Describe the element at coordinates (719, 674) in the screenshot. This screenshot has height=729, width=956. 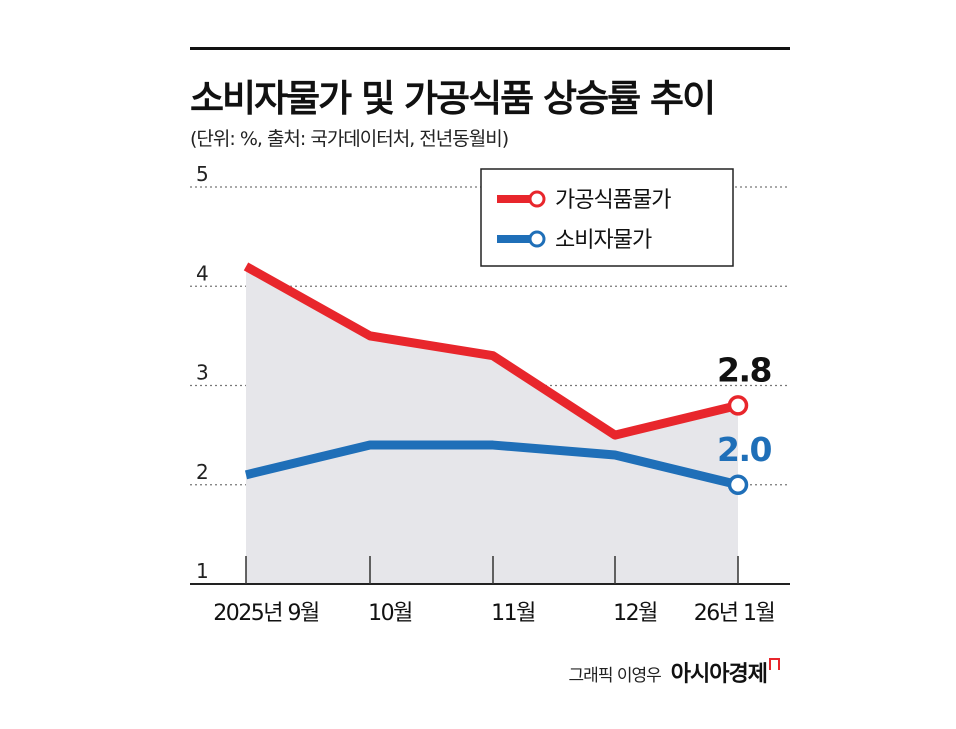
I see `brand-logo: 아시아경제` at that location.